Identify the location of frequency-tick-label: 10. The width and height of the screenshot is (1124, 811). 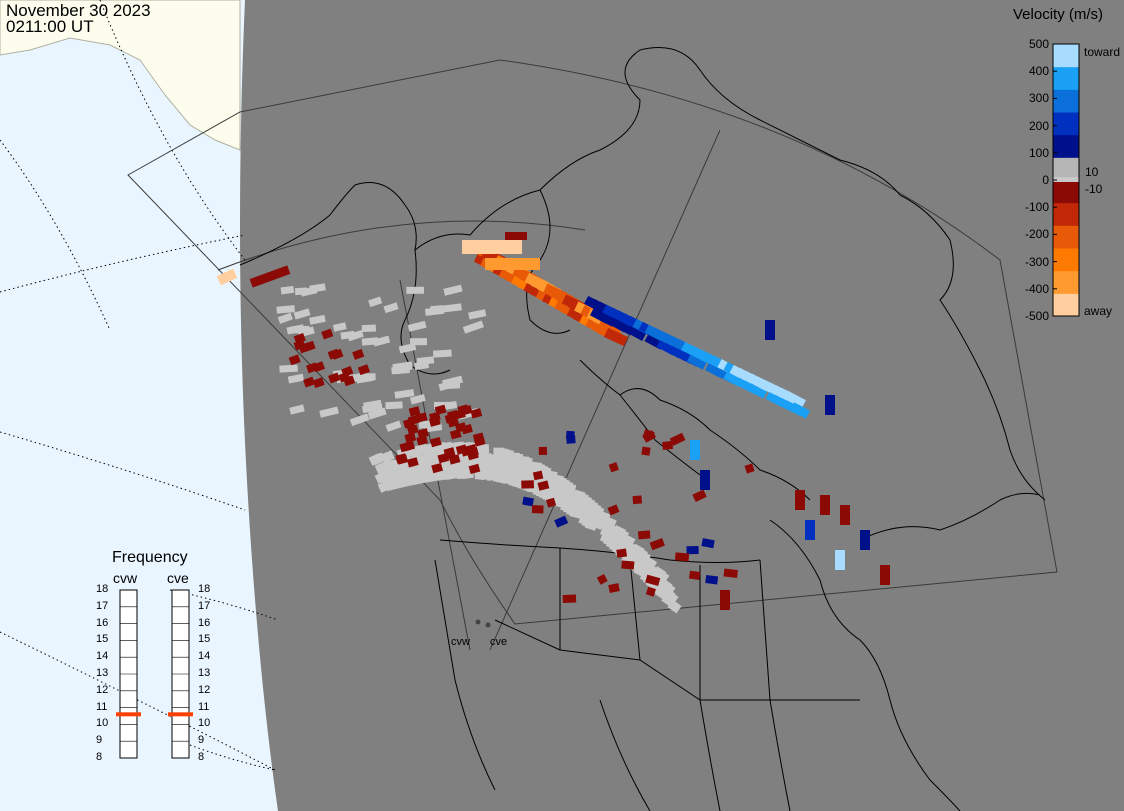
(204, 723).